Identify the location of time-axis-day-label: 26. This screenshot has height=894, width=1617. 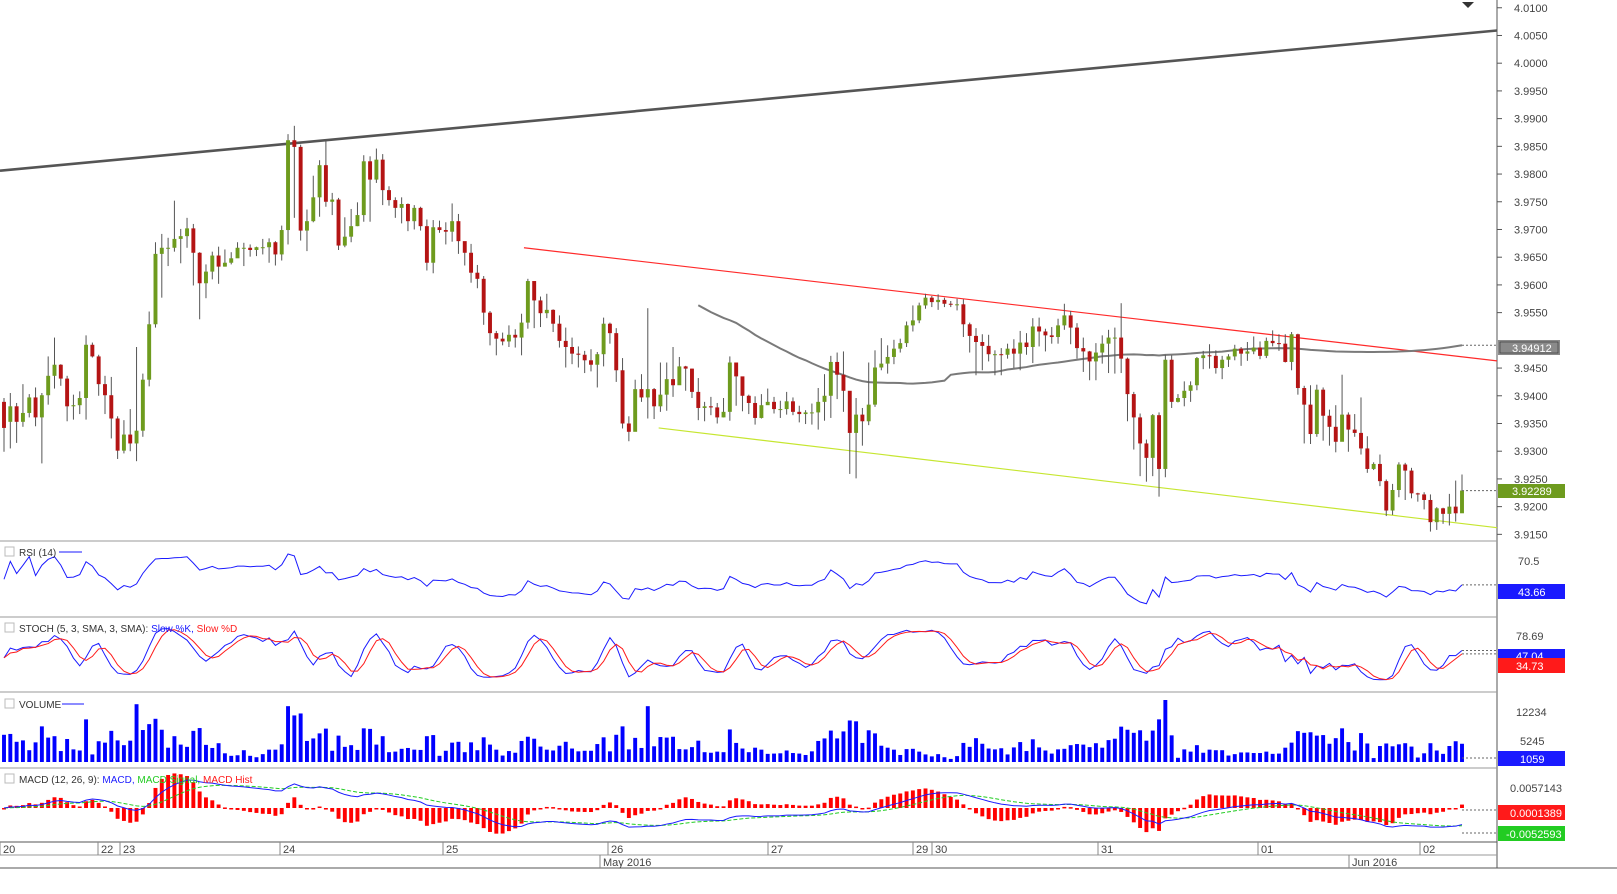
(617, 850).